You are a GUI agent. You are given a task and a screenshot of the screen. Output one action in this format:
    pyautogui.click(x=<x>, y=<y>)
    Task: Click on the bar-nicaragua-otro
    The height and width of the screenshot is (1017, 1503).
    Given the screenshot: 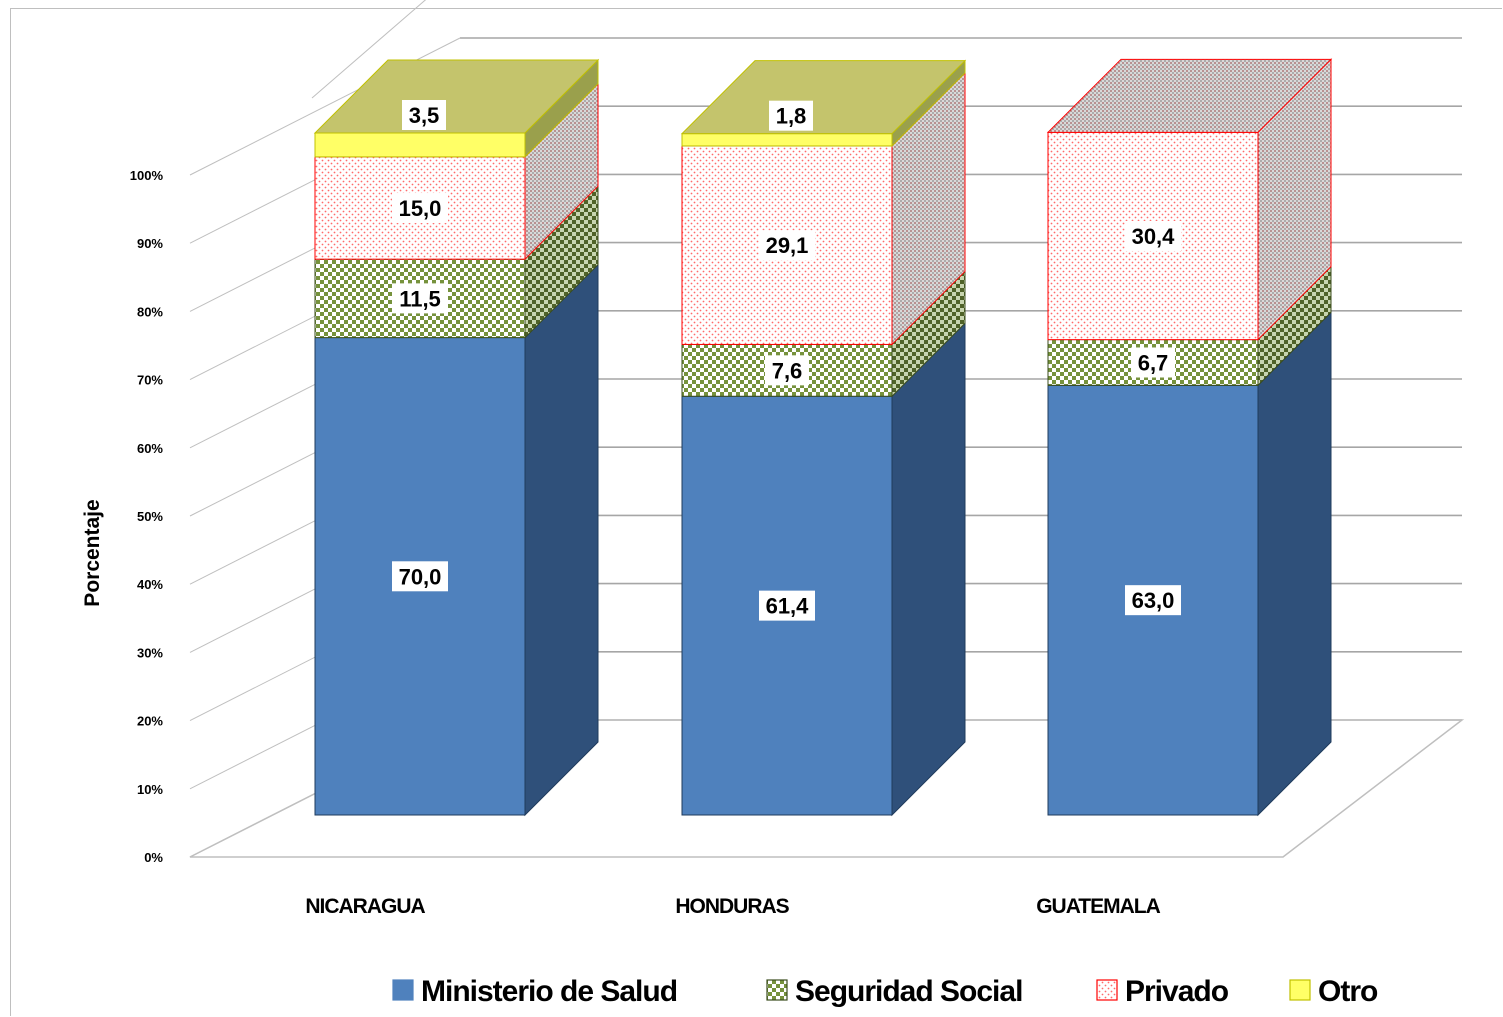 What is the action you would take?
    pyautogui.click(x=420, y=145)
    